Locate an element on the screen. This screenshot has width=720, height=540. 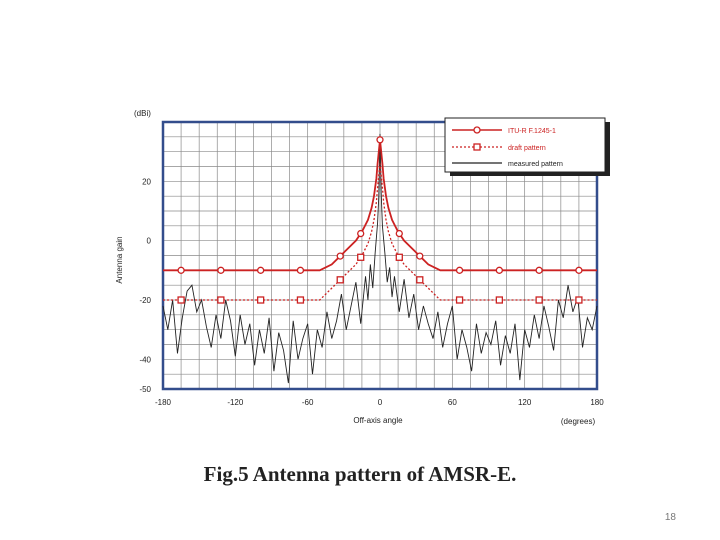
legend-marker-draft is located at coordinates (477, 147).